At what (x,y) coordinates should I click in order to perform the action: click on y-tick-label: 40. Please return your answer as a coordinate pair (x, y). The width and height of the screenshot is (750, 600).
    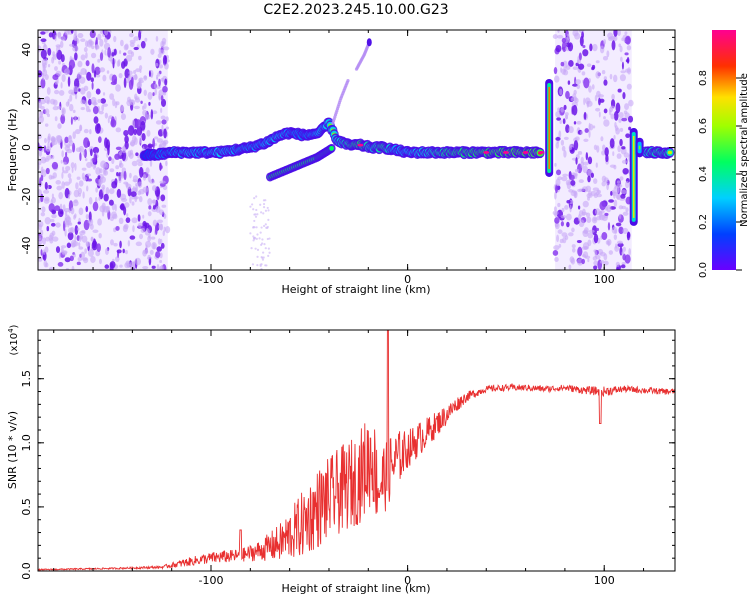
    Looking at the image, I should click on (26, 50).